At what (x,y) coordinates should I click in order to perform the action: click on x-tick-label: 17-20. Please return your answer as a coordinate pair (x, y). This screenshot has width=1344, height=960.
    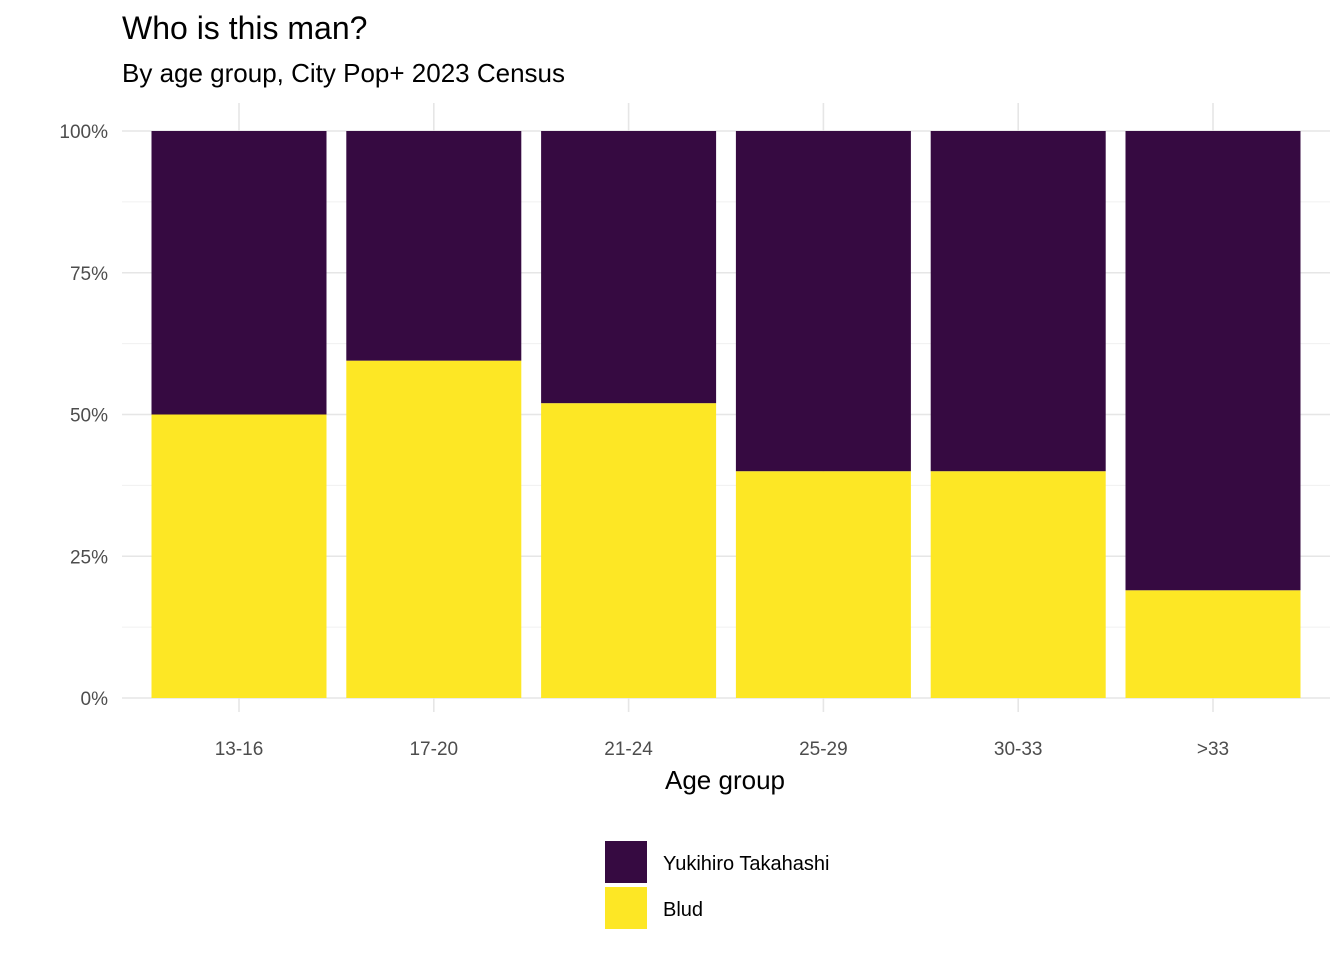
    Looking at the image, I should click on (433, 749).